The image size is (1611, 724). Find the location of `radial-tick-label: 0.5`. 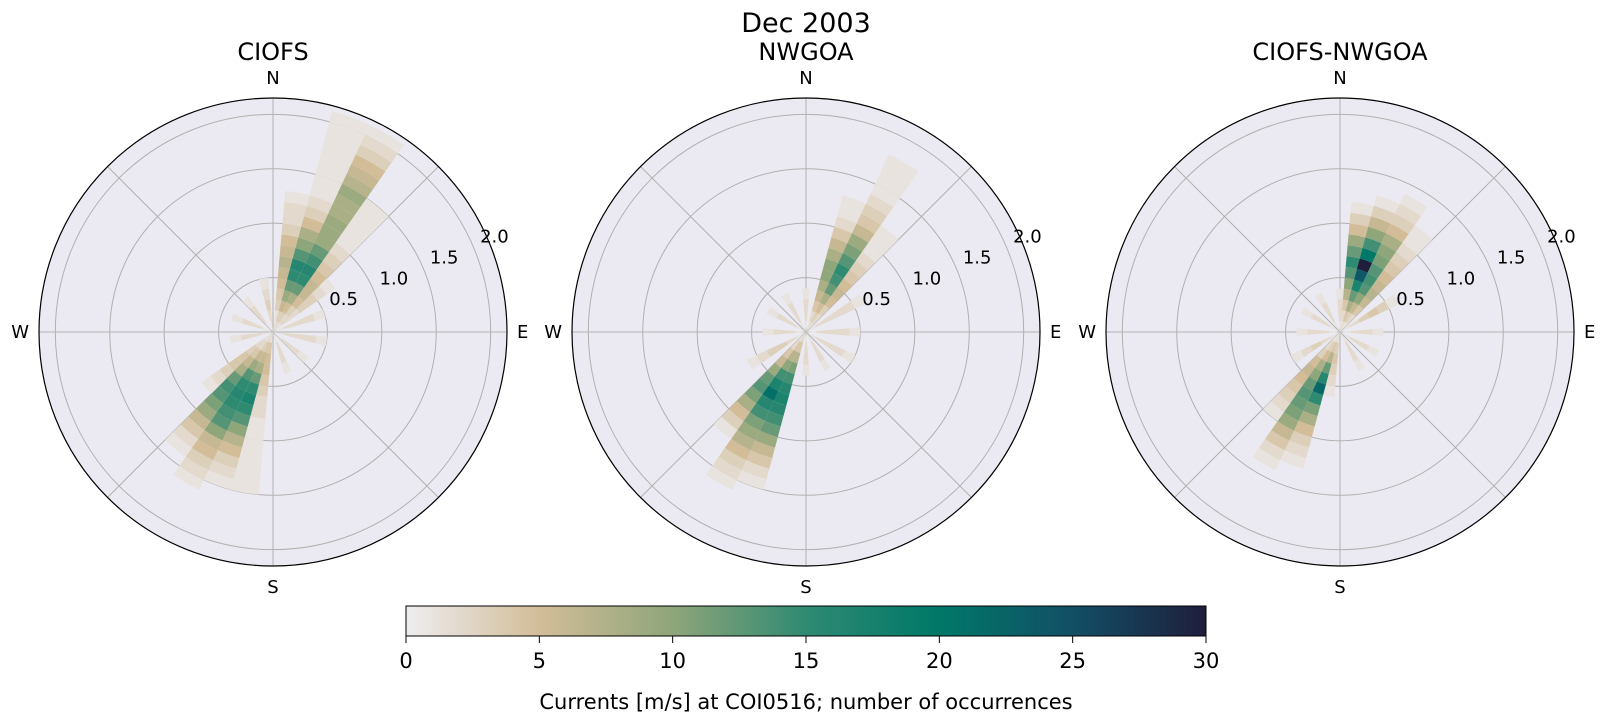

radial-tick-label: 0.5 is located at coordinates (1410, 299).